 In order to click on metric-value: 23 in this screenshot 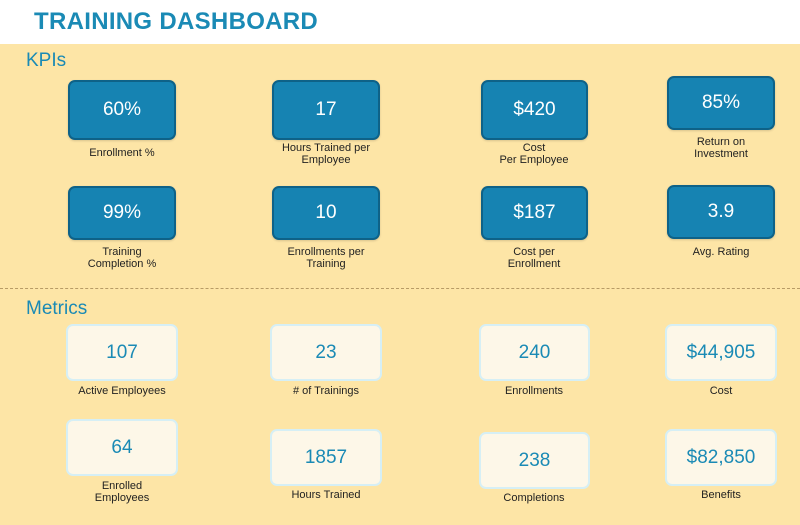, I will do `click(326, 352)`.